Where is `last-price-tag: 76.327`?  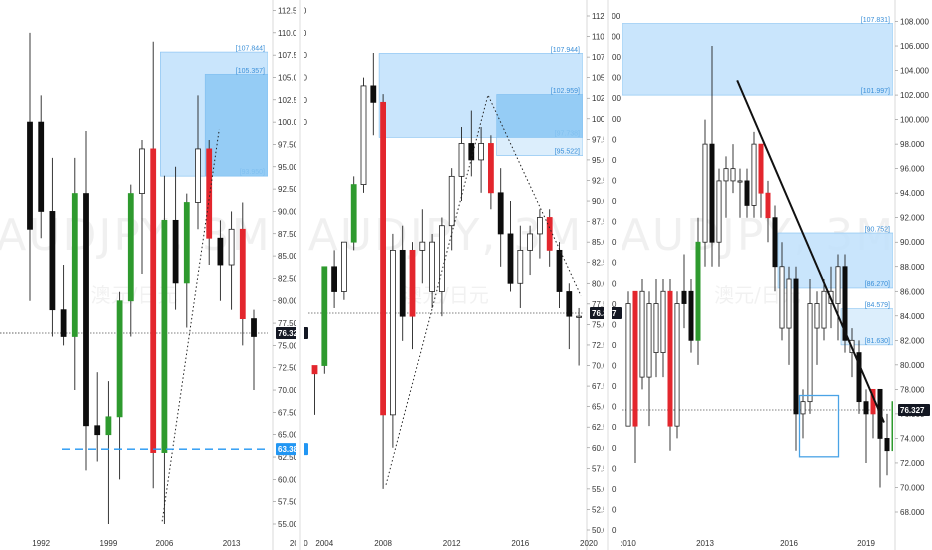
last-price-tag: 76.327 is located at coordinates (914, 410).